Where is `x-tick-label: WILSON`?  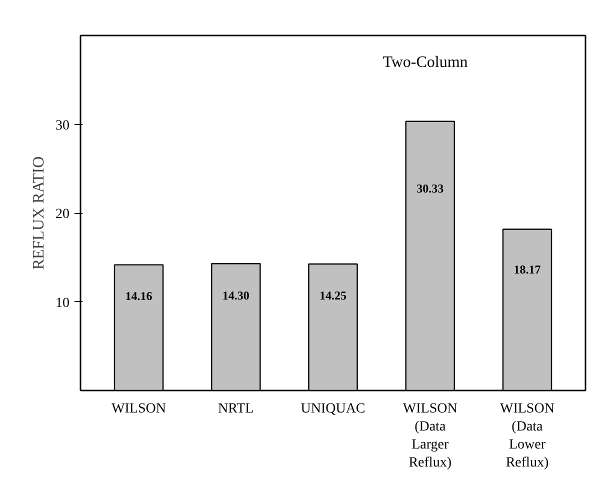 x-tick-label: WILSON is located at coordinates (139, 409).